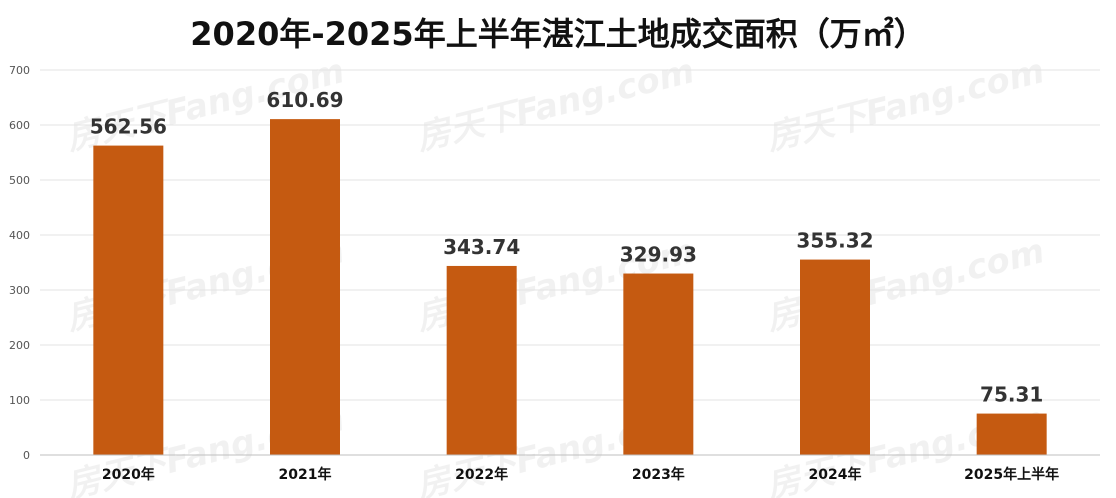  I want to click on x-category-label: 2025年上半年, so click(1011, 474).